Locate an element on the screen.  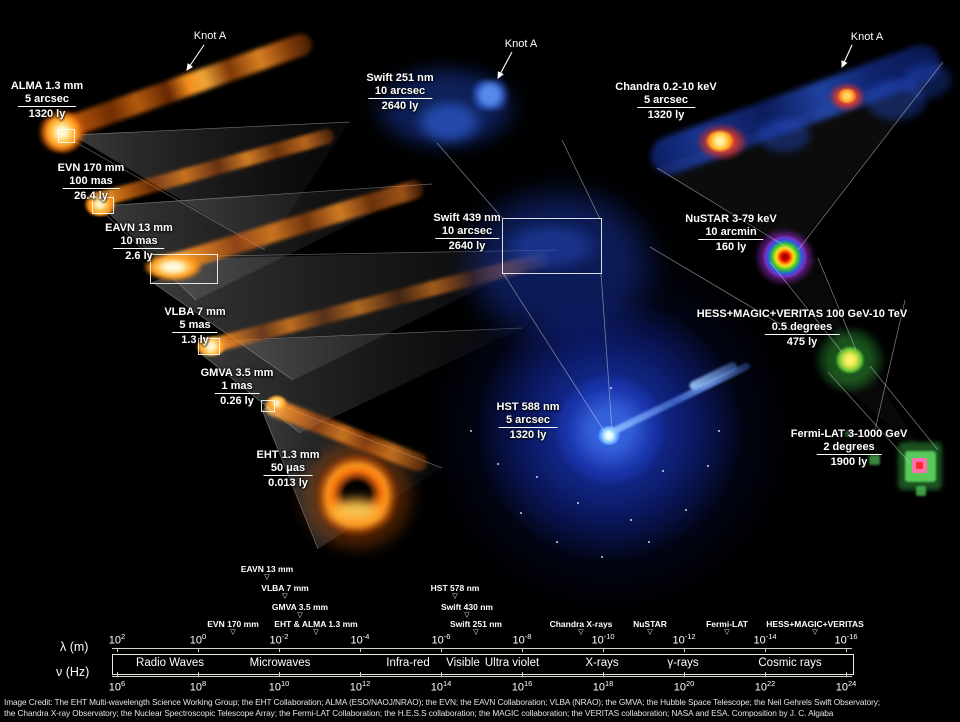
band-label-x-rays: X-rays is located at coordinates (602, 663).